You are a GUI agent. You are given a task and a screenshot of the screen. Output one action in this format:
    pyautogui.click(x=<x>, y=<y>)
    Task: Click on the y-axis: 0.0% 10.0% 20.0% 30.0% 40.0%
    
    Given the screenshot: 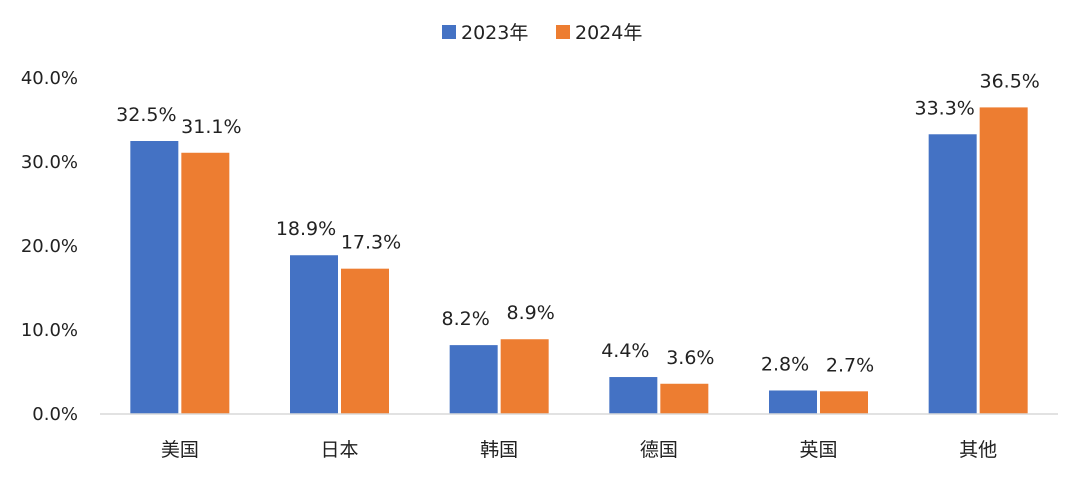 What is the action you would take?
    pyautogui.click(x=49, y=246)
    